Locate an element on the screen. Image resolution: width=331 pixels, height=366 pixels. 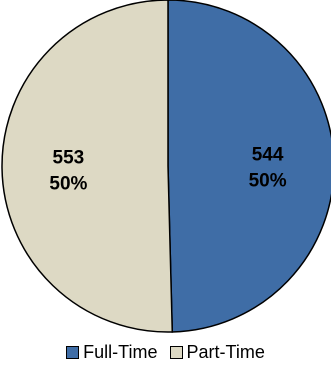
legend-label-part-time: Part-Time is located at coordinates (225, 352).